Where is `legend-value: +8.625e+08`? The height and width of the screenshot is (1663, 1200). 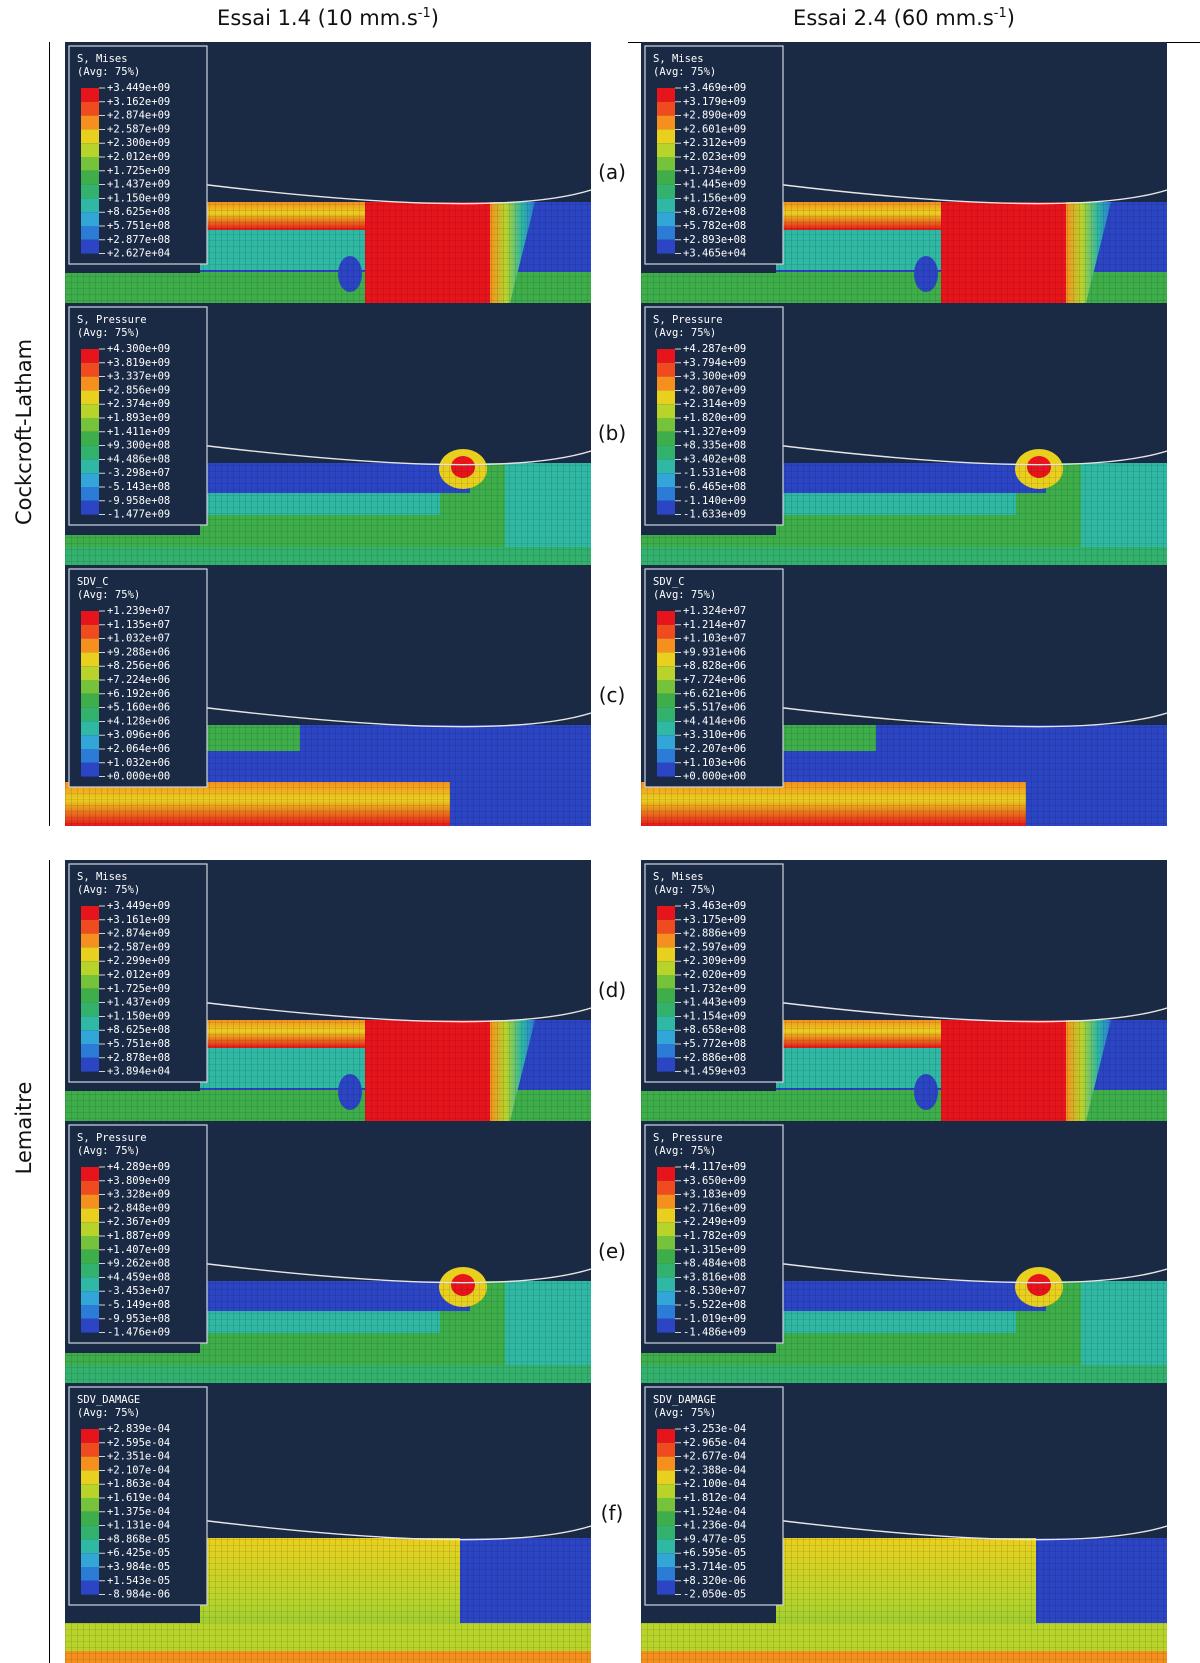
legend-value: +8.625e+08 is located at coordinates (138, 1030).